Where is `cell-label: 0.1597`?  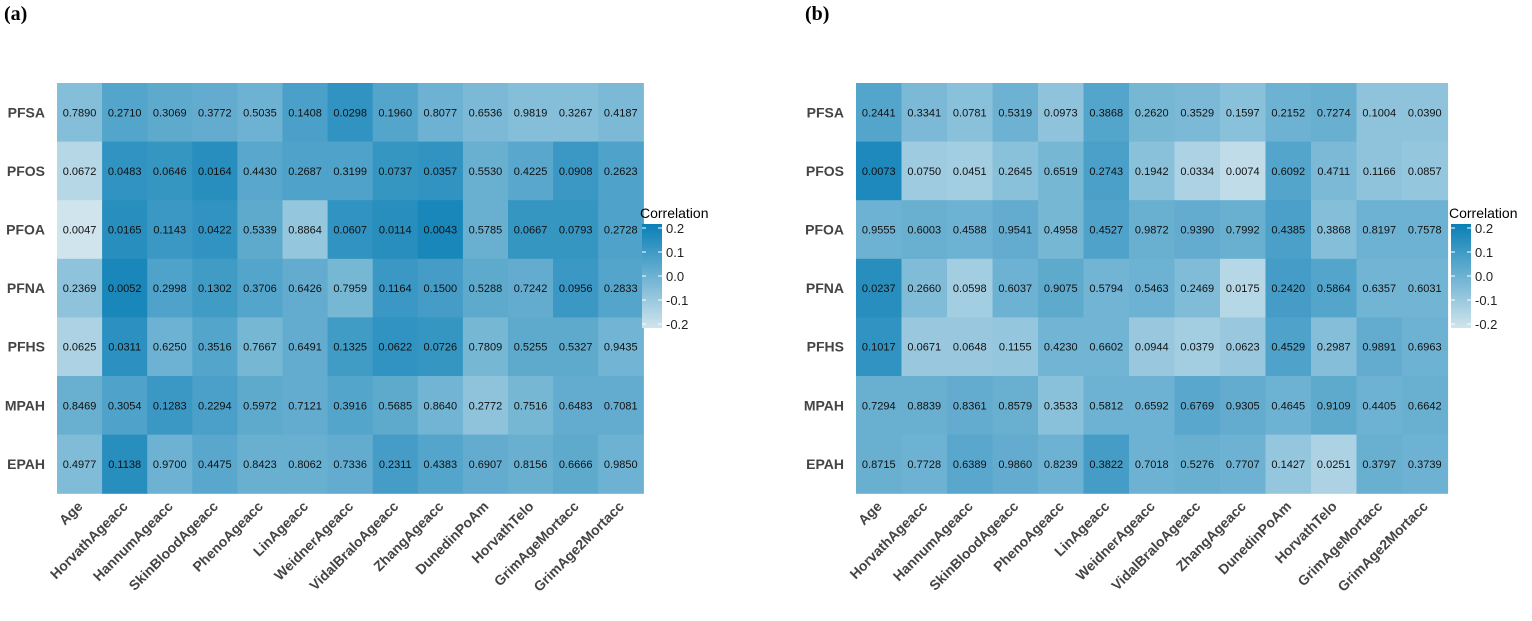 cell-label: 0.1597 is located at coordinates (1243, 113).